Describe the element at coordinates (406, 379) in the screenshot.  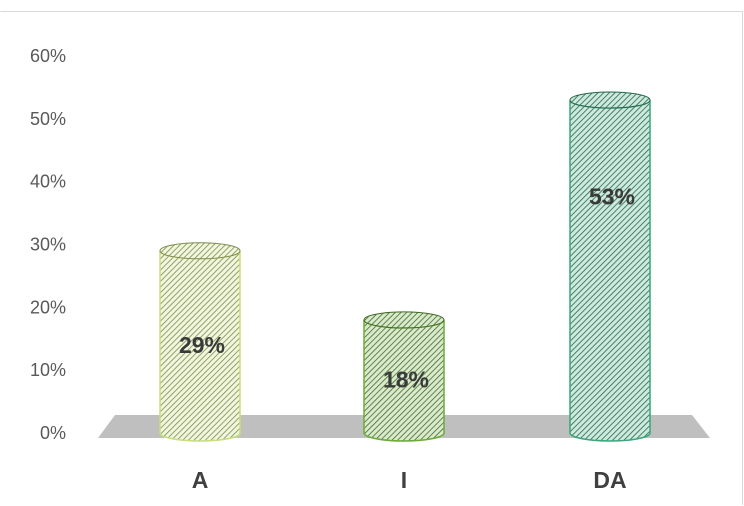
I see `data-label: 18%` at that location.